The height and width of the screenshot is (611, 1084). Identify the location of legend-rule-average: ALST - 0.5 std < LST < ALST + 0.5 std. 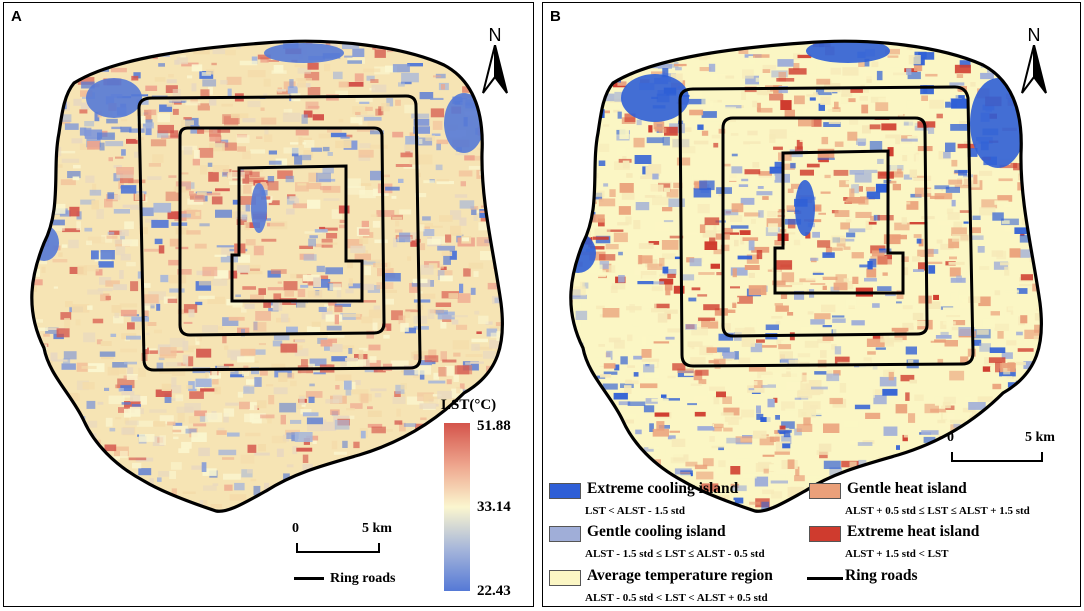
(676, 598).